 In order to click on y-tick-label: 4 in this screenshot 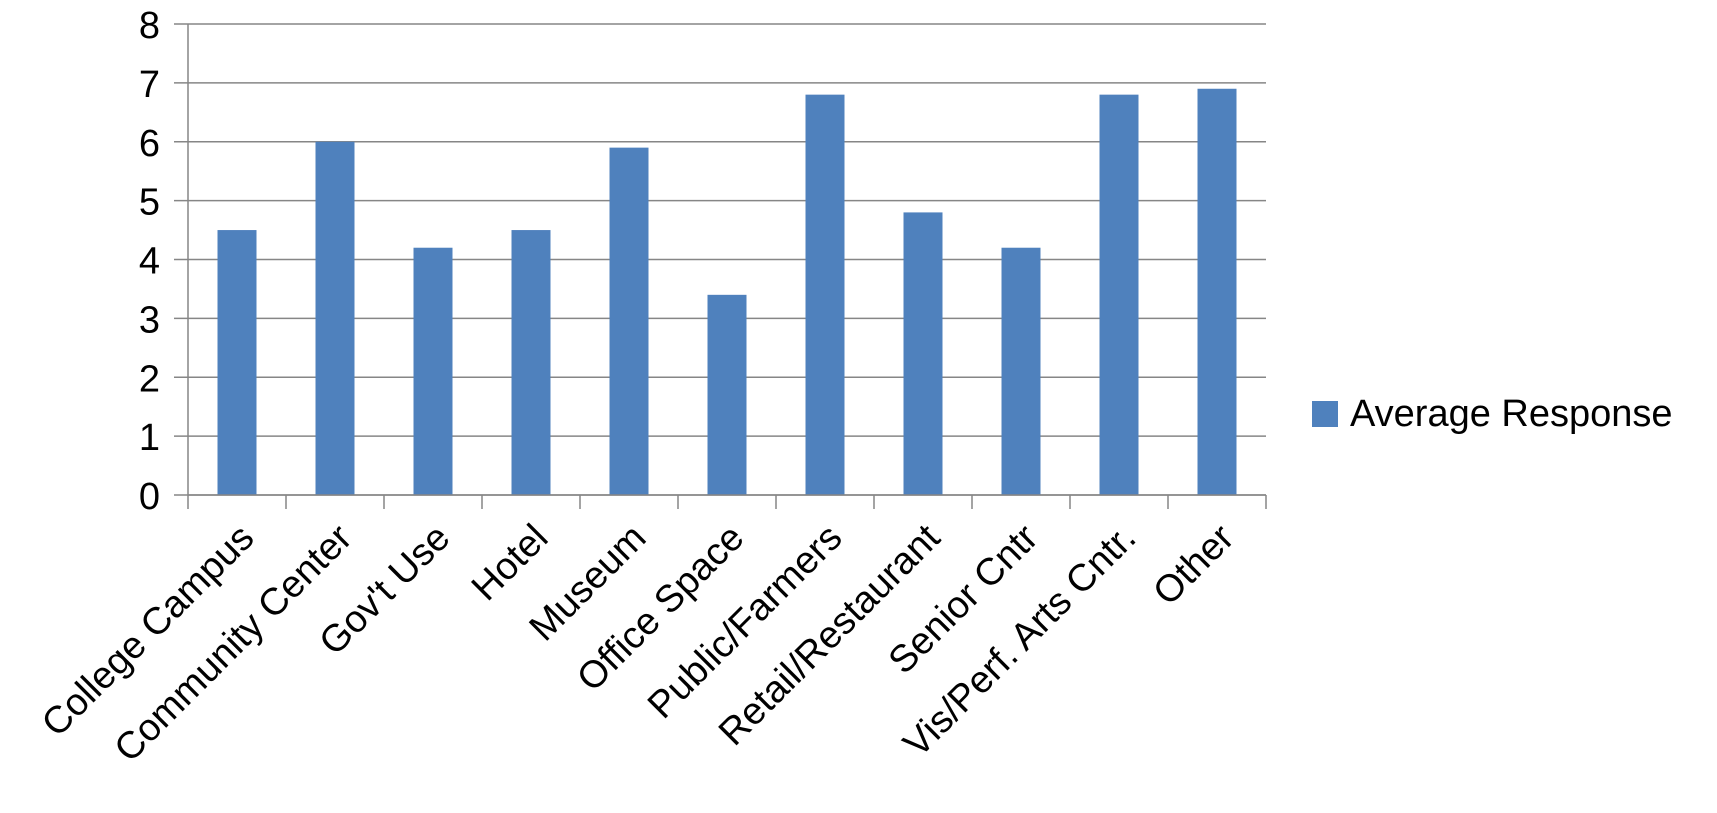, I will do `click(149, 262)`.